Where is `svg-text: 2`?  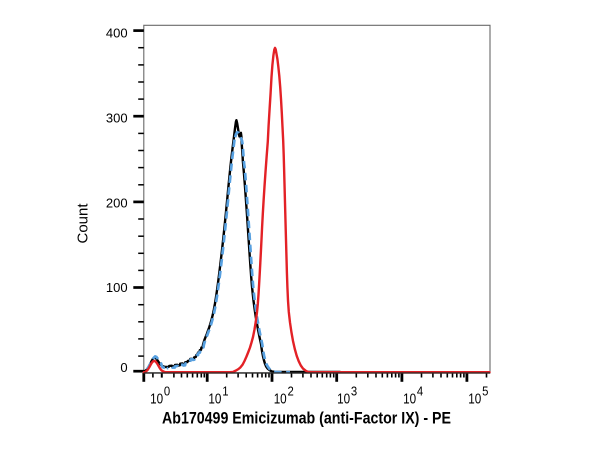
svg-text: 2 is located at coordinates (291, 391).